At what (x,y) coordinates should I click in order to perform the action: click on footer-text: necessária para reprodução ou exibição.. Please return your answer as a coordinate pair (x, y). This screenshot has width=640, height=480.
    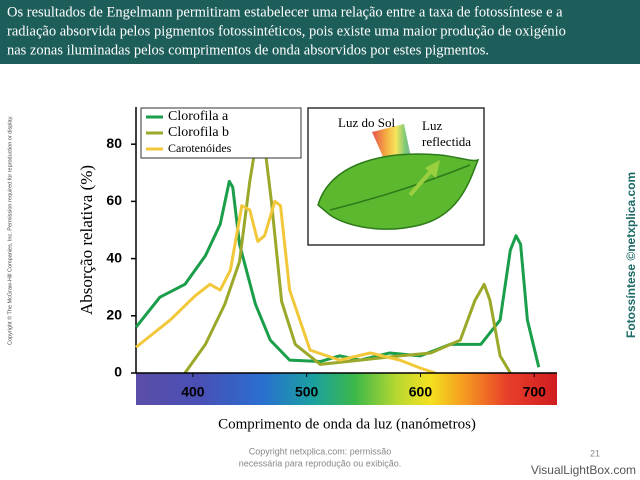
    Looking at the image, I should click on (320, 463).